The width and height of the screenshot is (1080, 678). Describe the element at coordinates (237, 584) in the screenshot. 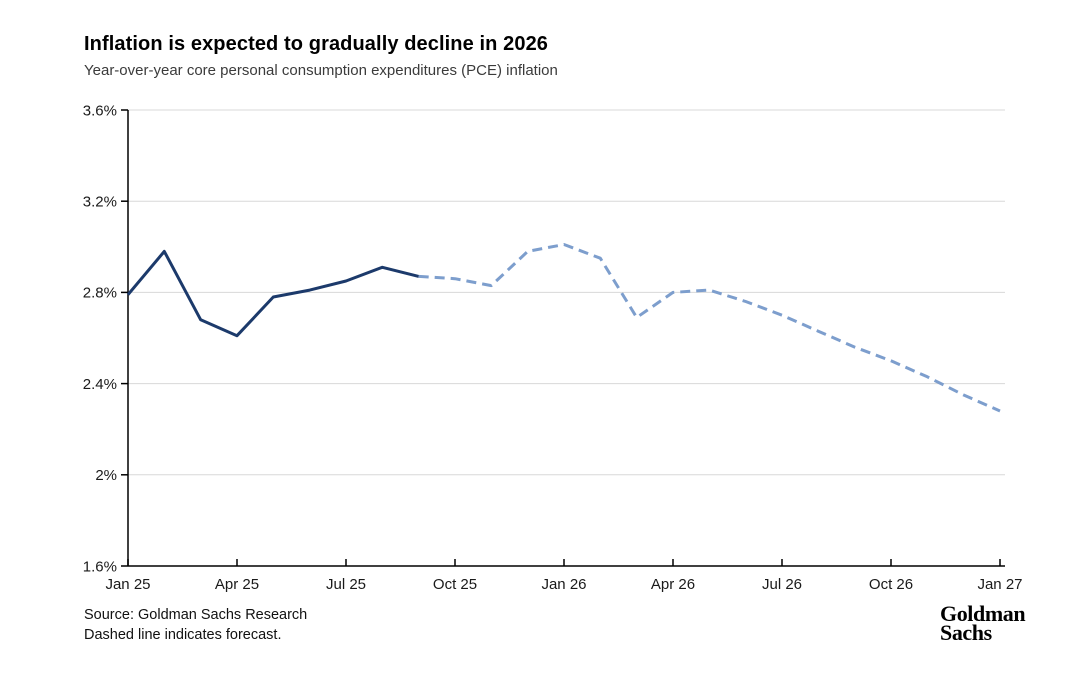

I see `x-tick-label: Apr 25` at that location.